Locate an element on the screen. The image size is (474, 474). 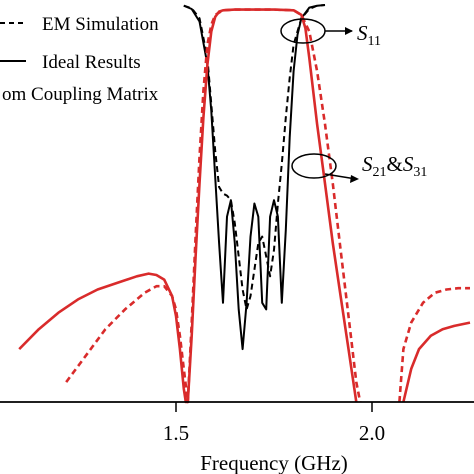
arrowhead-s11 is located at coordinates (349, 31).